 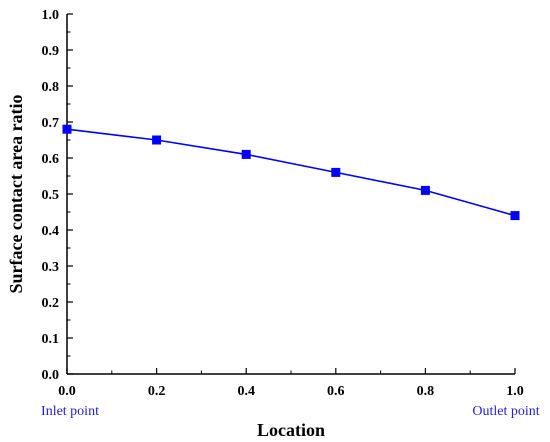 I want to click on y-tick-label: 0.1, so click(x=51, y=339).